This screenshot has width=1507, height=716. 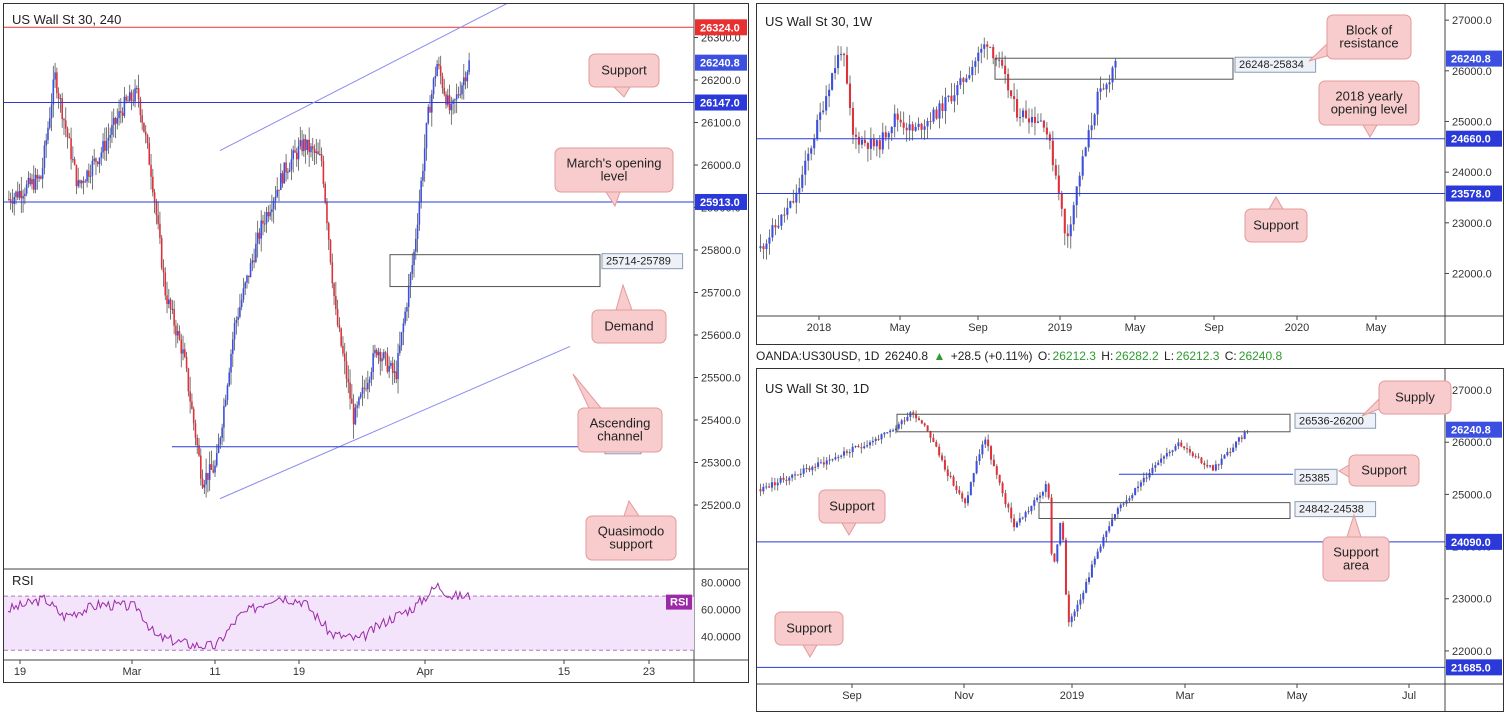 I want to click on support-area-zone-label-box, so click(x=1335, y=509).